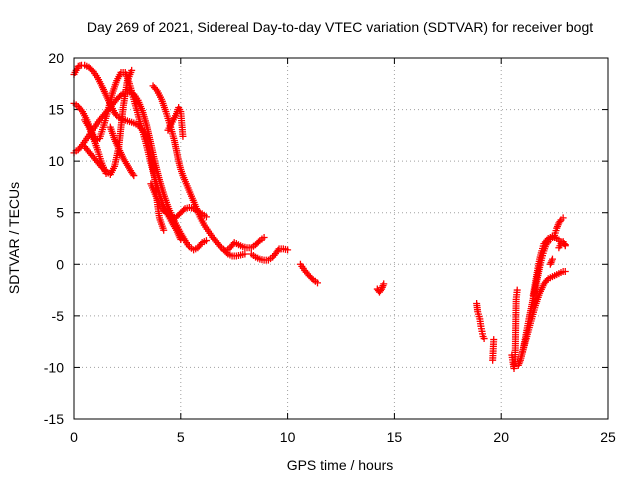  What do you see at coordinates (343, 437) in the screenshot?
I see `x-tick-labels: 0 5 10 15 20 25` at bounding box center [343, 437].